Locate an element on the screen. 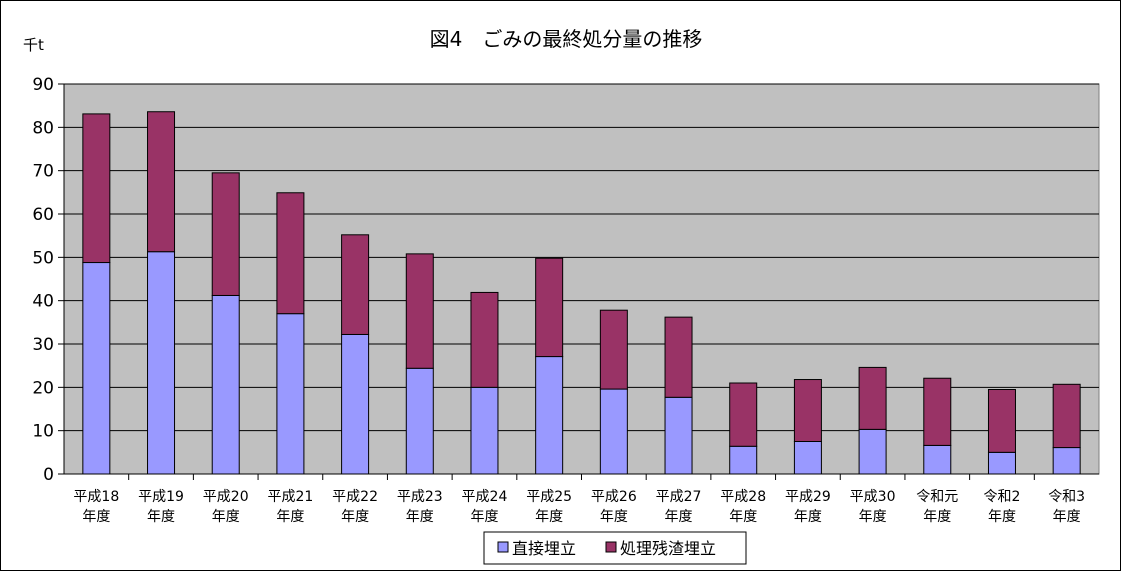  x-tick-label: 平成29 is located at coordinates (808, 497).